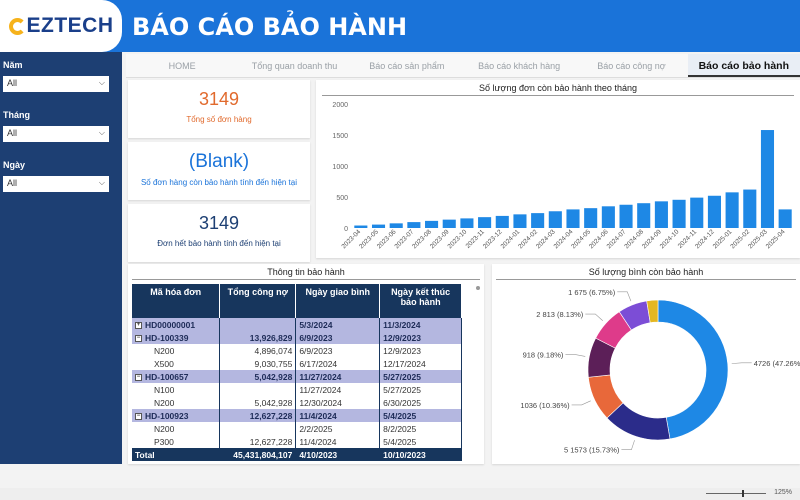 The height and width of the screenshot is (500, 800). Describe the element at coordinates (340, 105) in the screenshot. I see `y-tick-label: 2000` at that location.